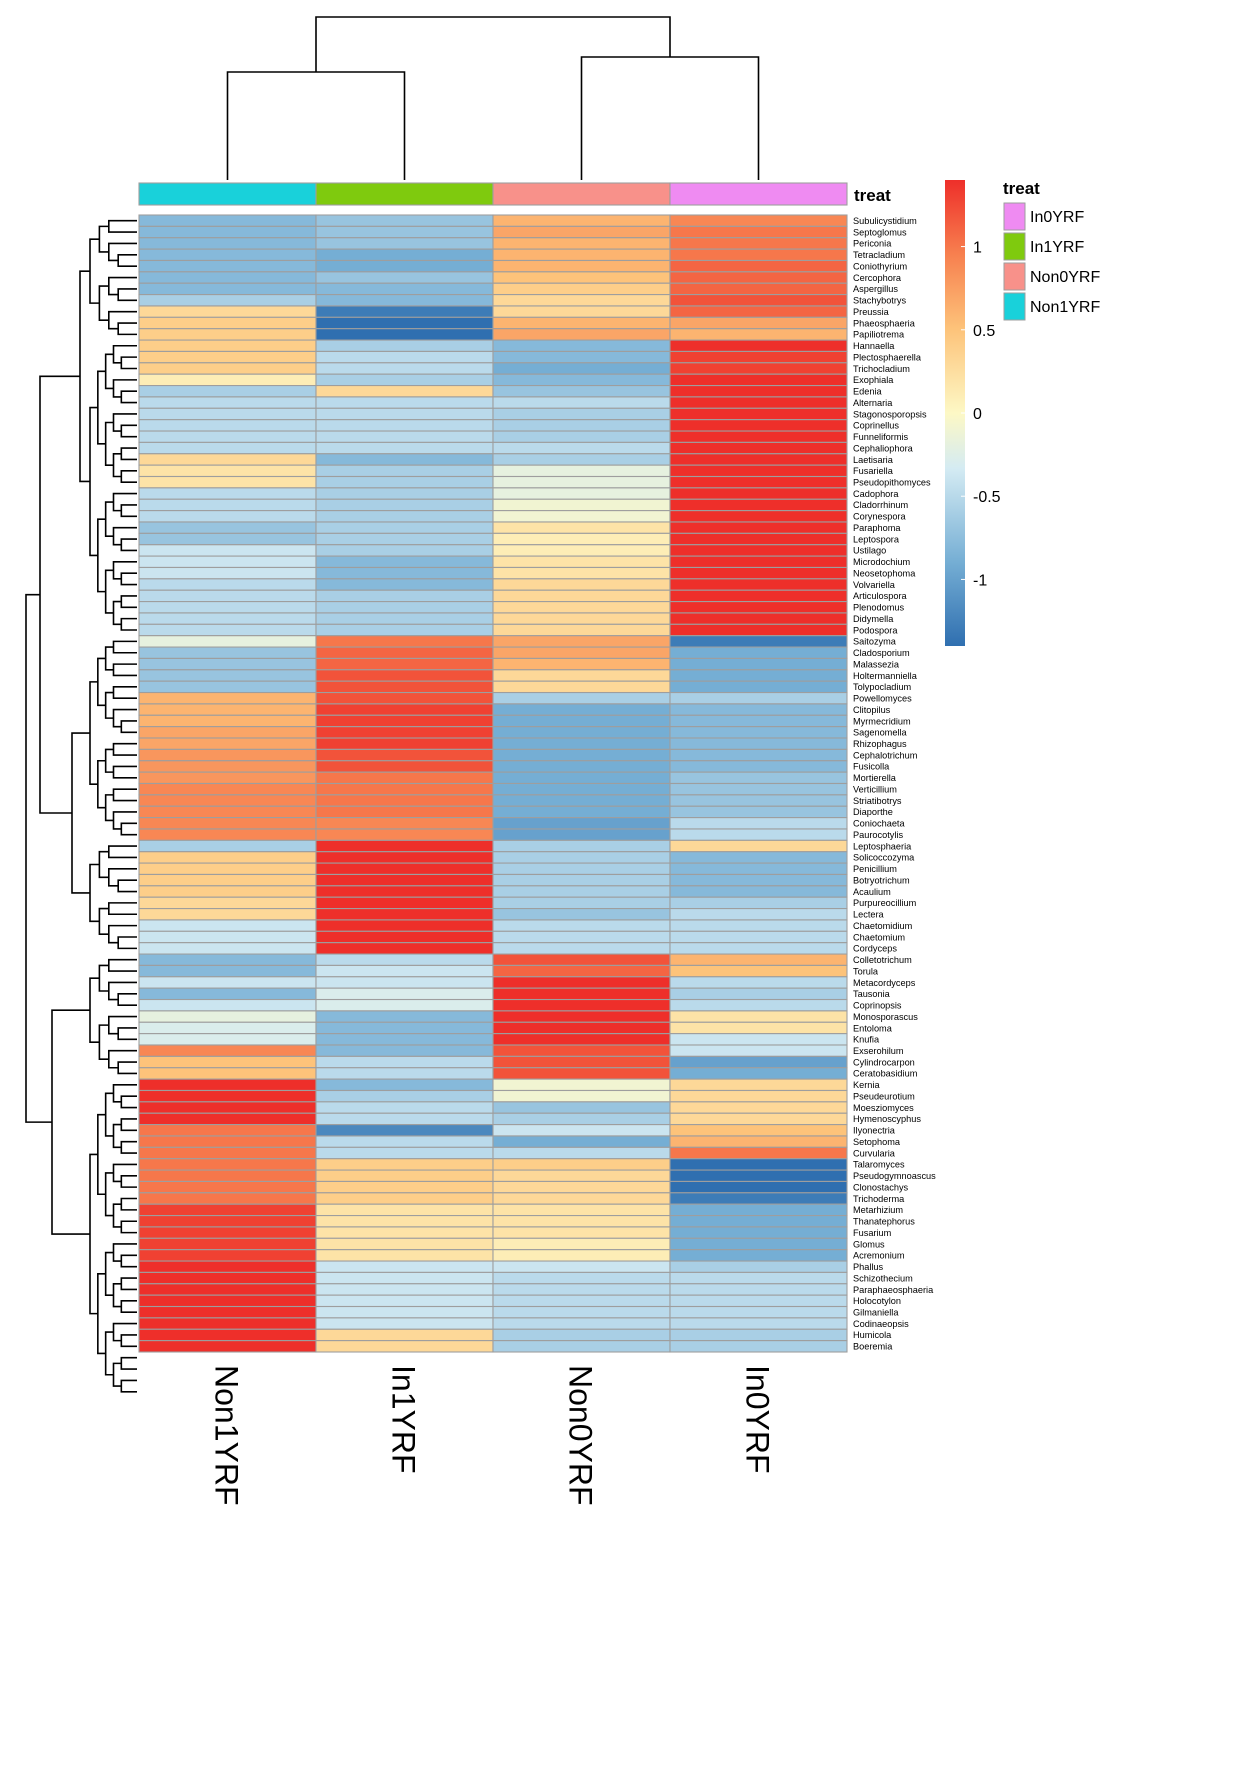 The image size is (1258, 1780). I want to click on heatmap-cell-humicola-in0yrf, so click(758, 1335).